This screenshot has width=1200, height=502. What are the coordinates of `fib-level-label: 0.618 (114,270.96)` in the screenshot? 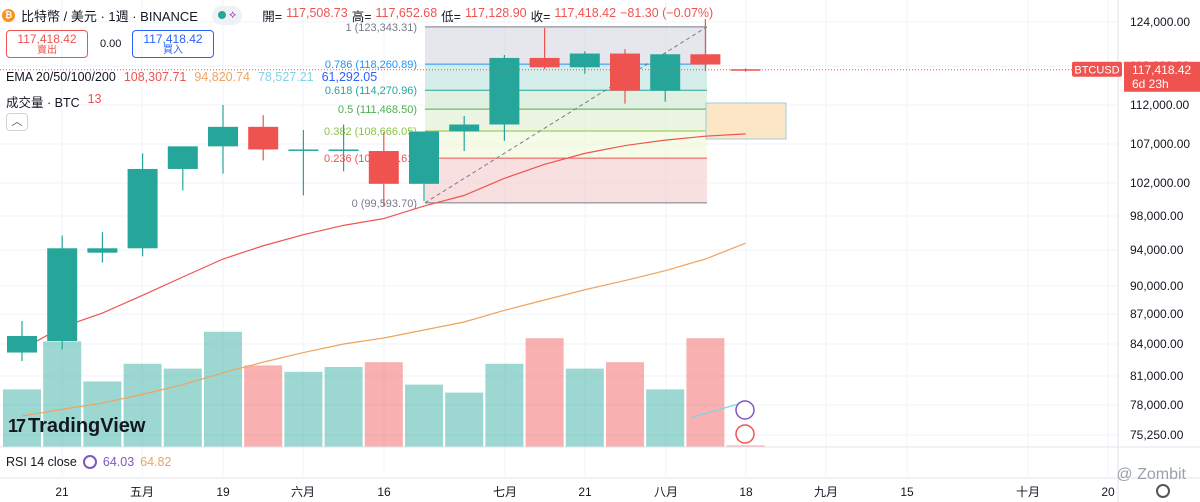 It's located at (371, 91).